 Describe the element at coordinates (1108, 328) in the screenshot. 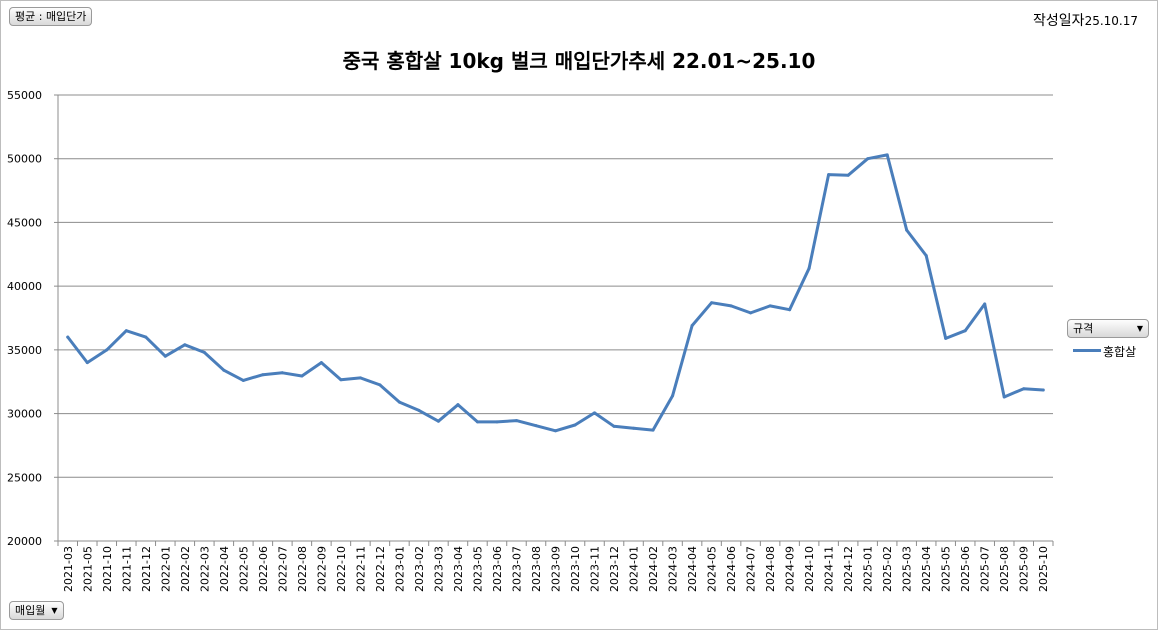

I see `legend-field-button: 규격 ▼` at that location.